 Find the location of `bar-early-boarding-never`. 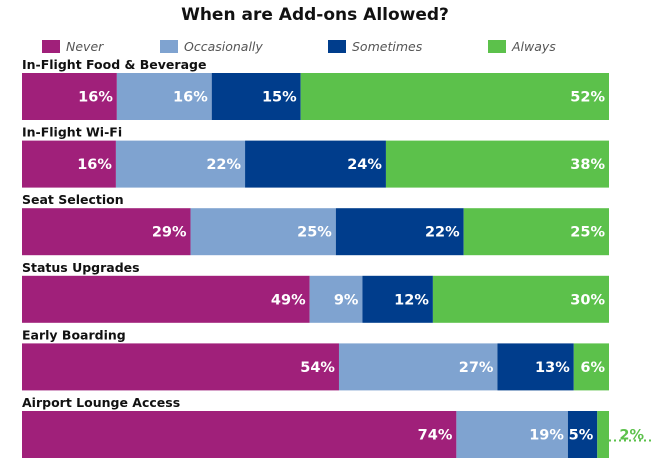

bar-early-boarding-never is located at coordinates (180, 367).